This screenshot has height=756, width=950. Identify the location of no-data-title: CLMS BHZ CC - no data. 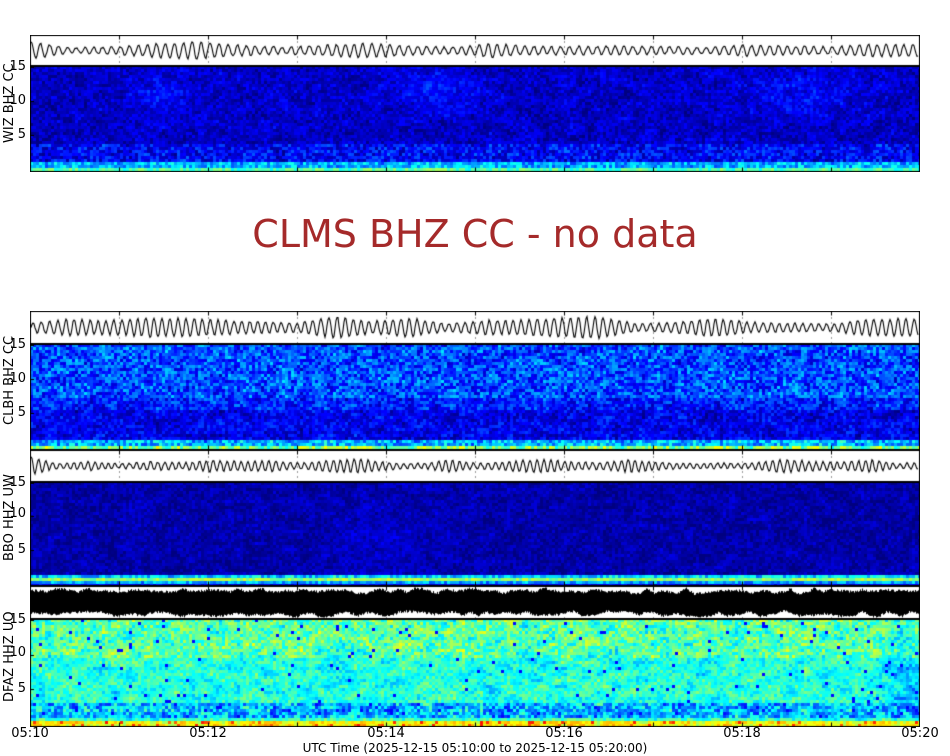
(475, 234).